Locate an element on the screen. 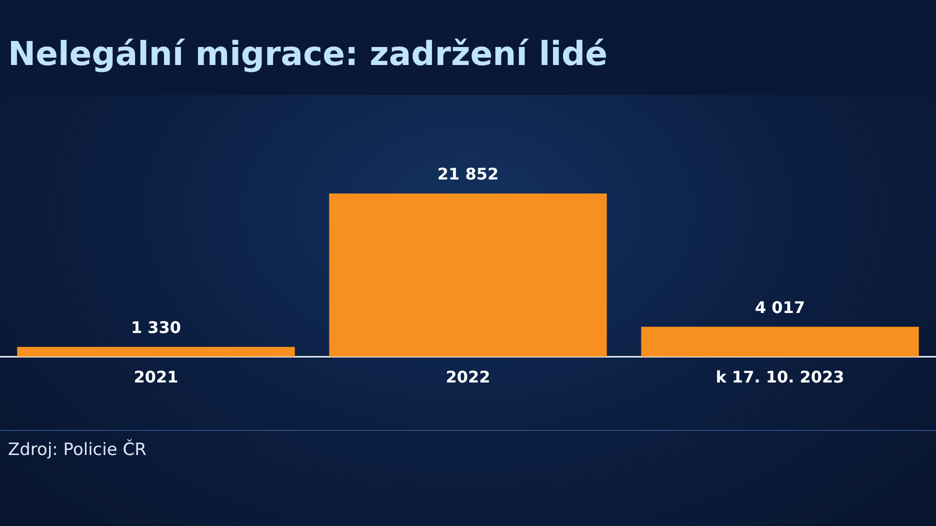 Image resolution: width=936 pixels, height=526 pixels. chart-title: Nelegální migrace: zadržení lidé is located at coordinates (308, 53).